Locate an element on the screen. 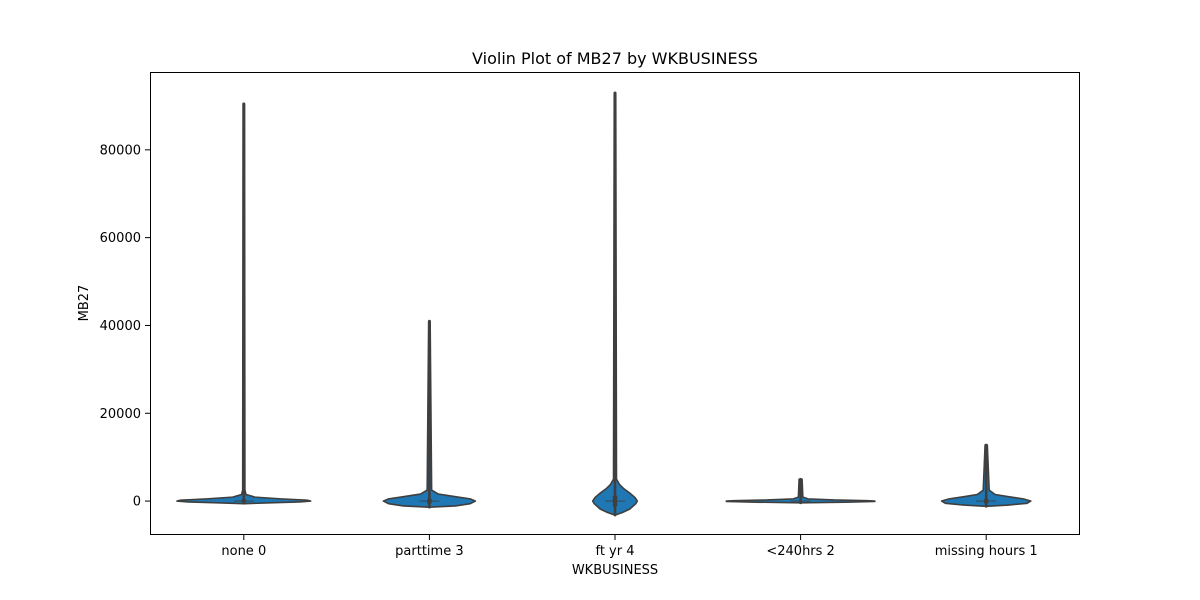 The image size is (1200, 600). x-tick-label: ft yr 4 is located at coordinates (614, 551).